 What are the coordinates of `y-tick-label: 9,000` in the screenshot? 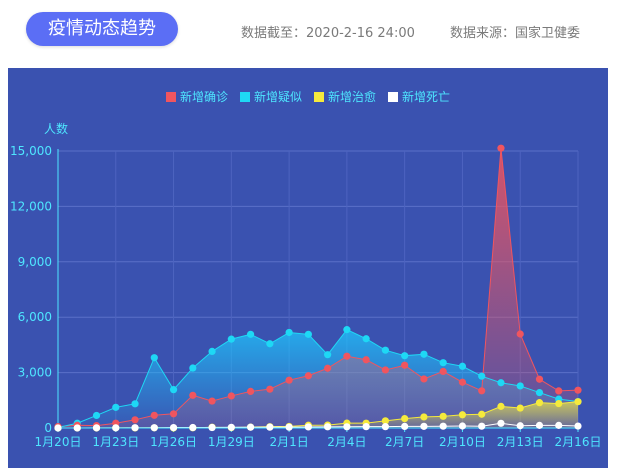 It's located at (35, 262).